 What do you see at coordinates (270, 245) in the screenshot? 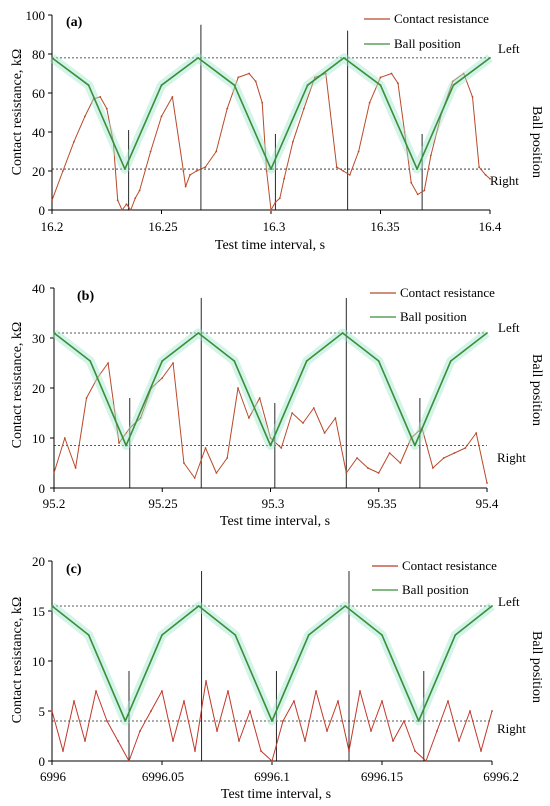
I see `panel-a-xlabel: Test time interval, s` at bounding box center [270, 245].